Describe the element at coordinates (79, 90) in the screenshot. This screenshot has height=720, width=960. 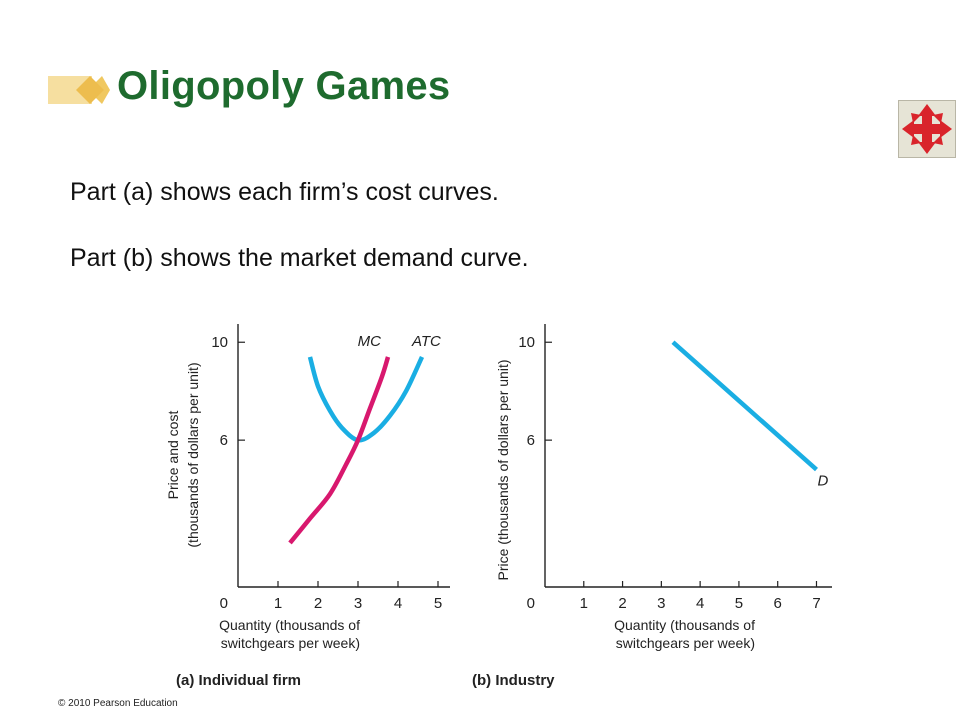
I see `title-marker-icon` at that location.